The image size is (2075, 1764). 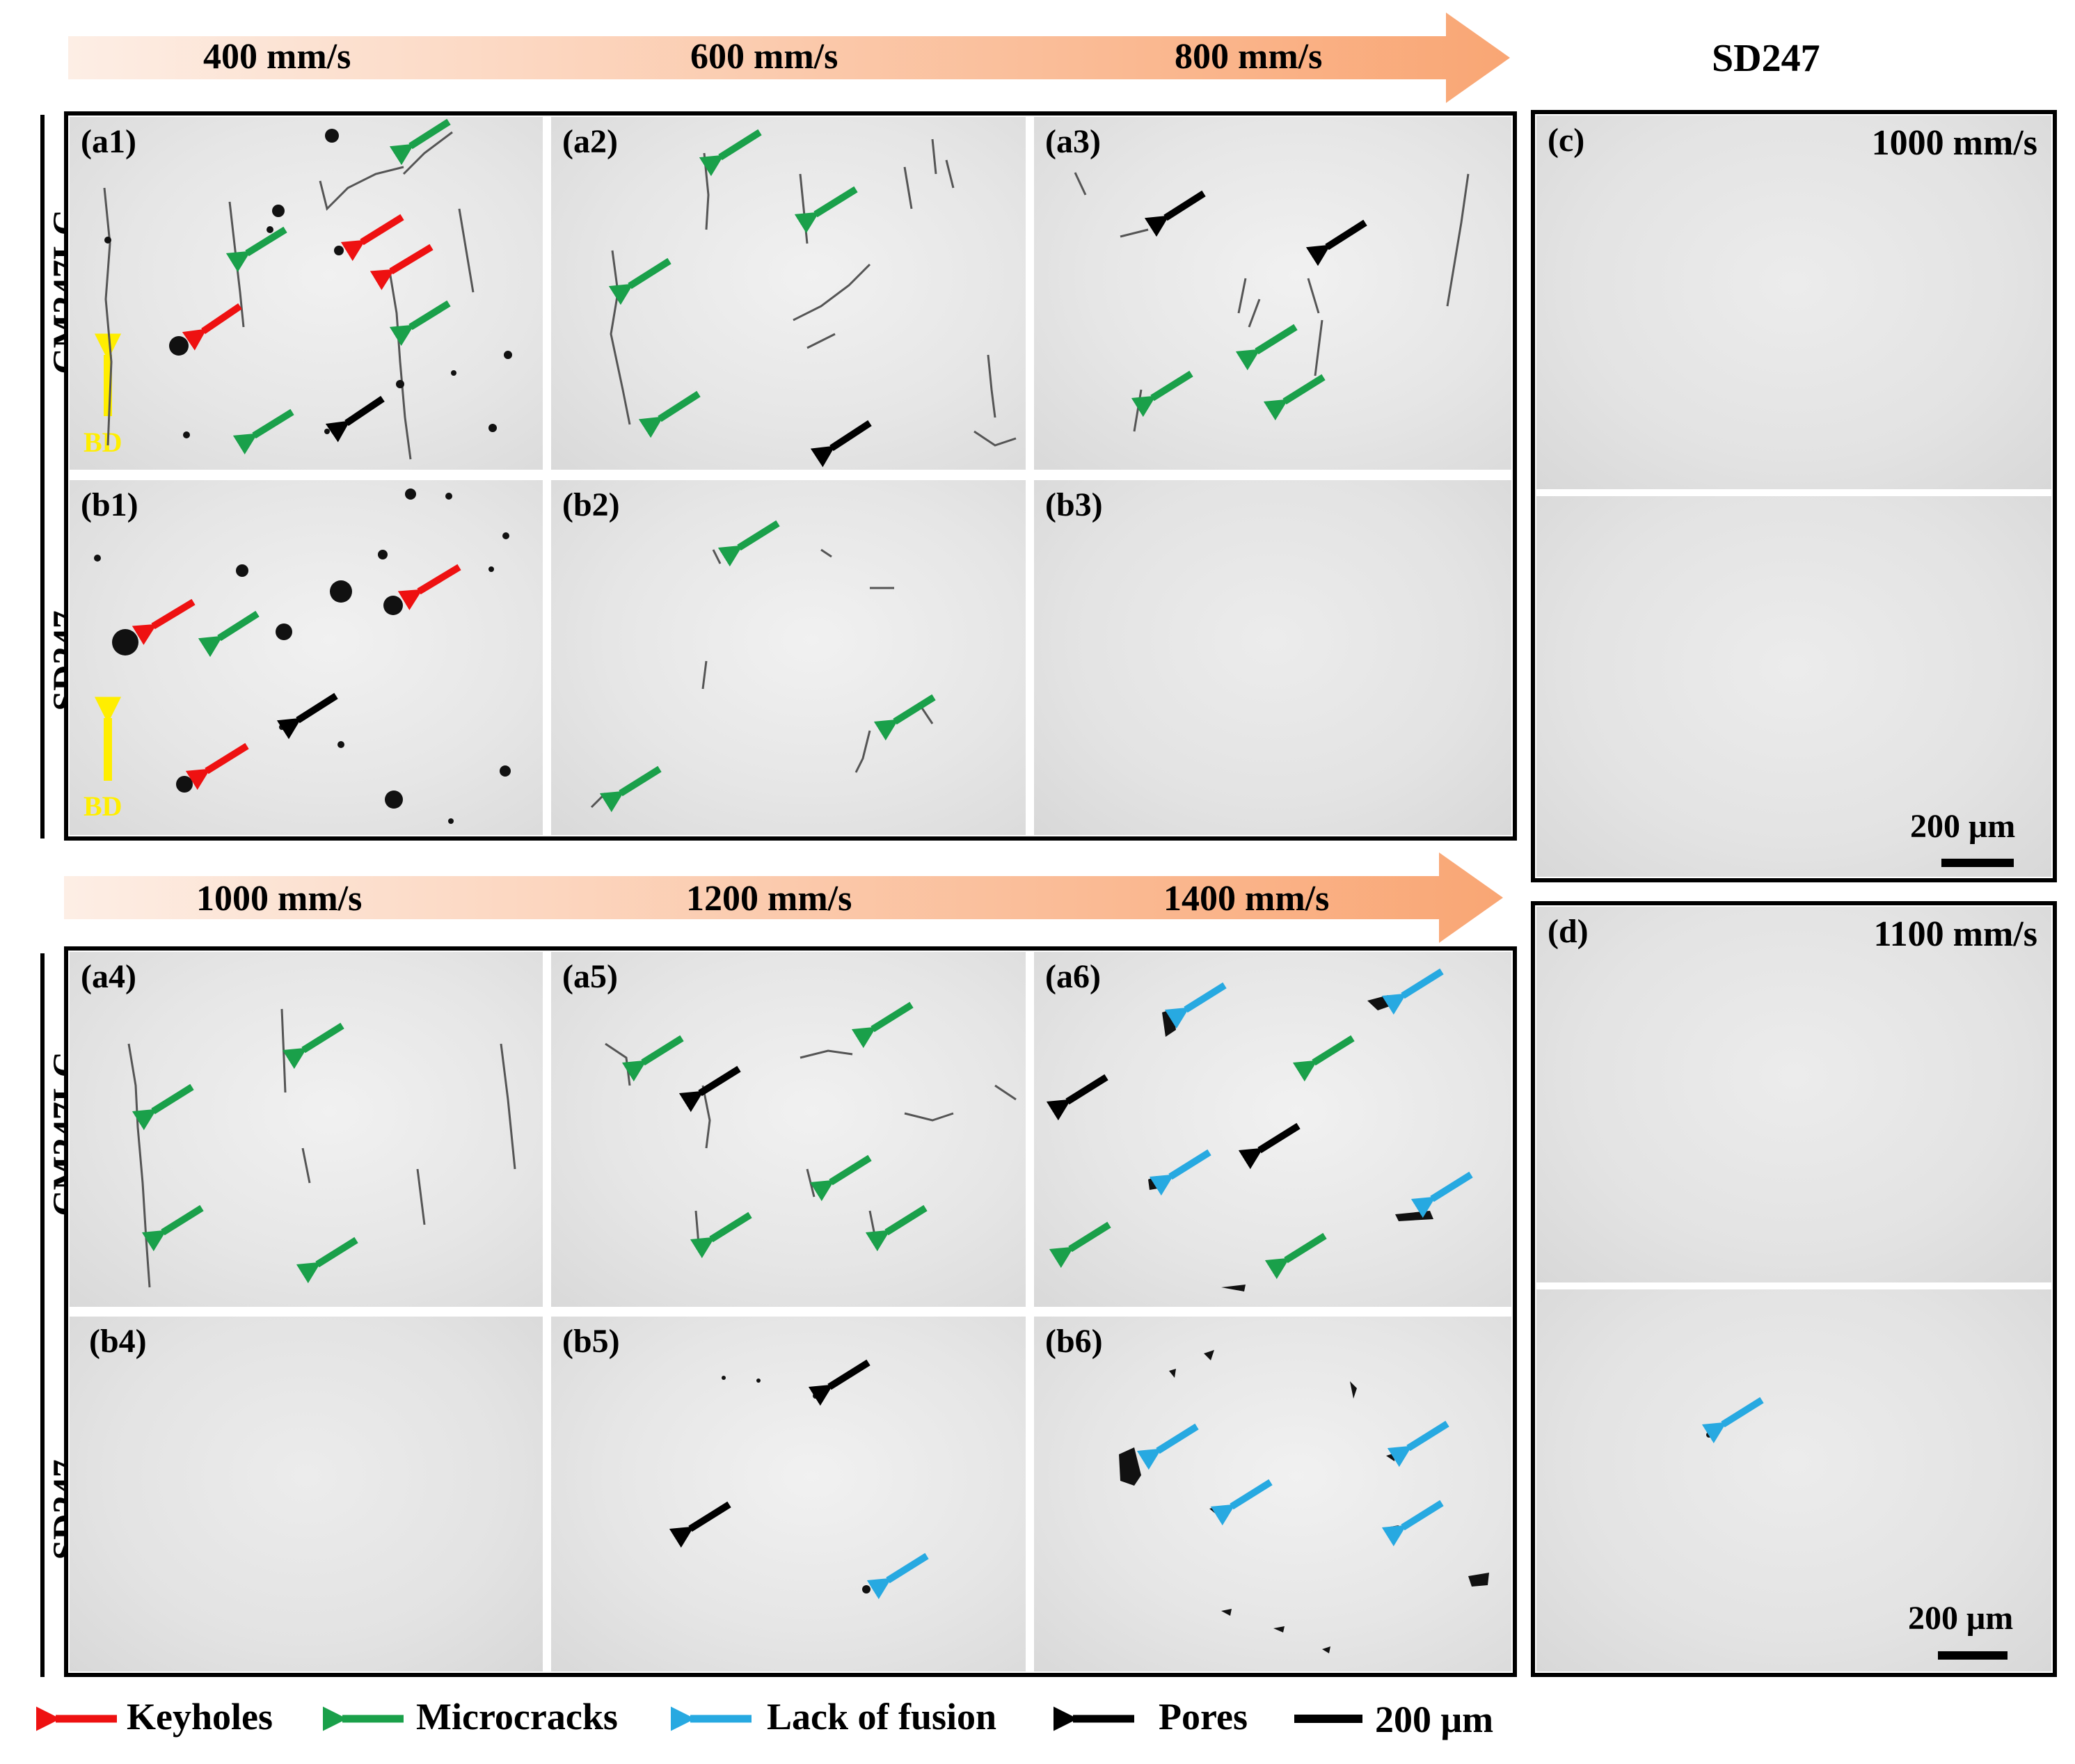 What do you see at coordinates (279, 899) in the screenshot?
I see `speed-label-1000: 1000 mm/s` at bounding box center [279, 899].